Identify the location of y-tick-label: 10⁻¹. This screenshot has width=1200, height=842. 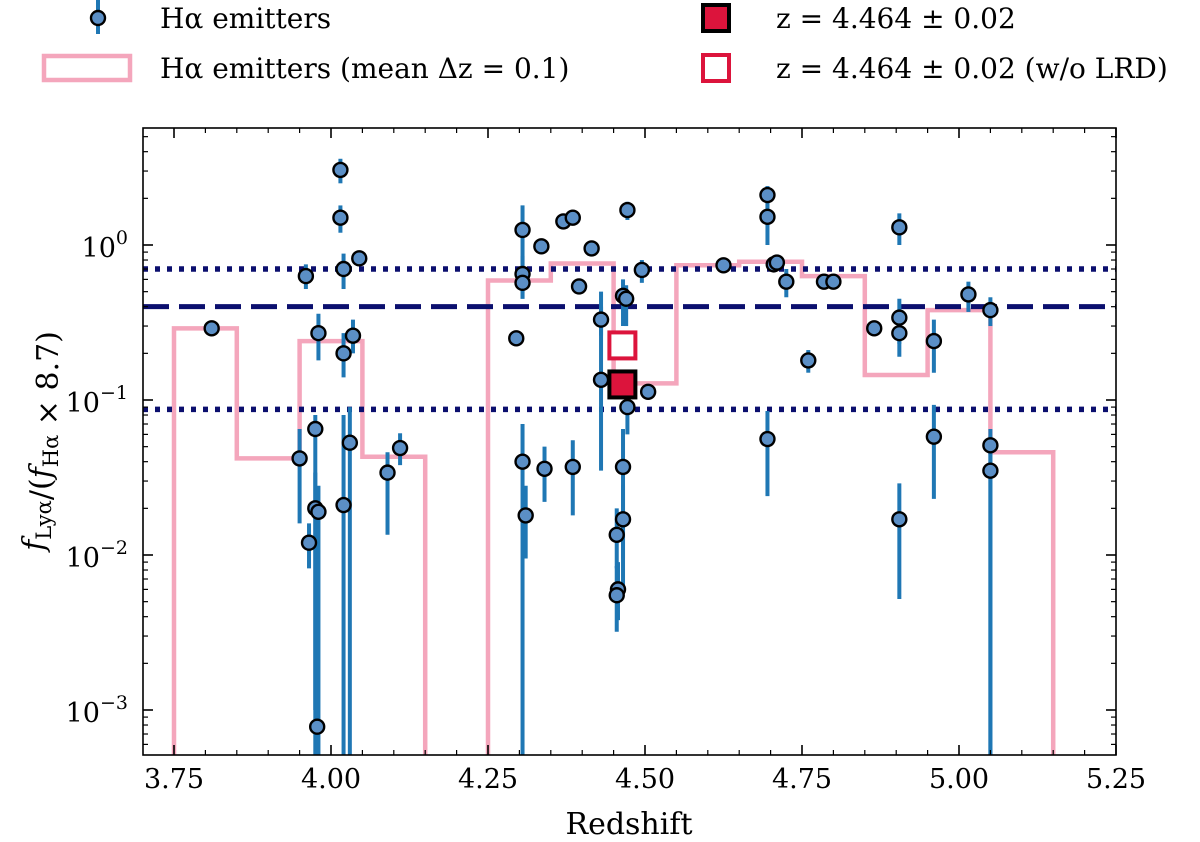
(97, 400).